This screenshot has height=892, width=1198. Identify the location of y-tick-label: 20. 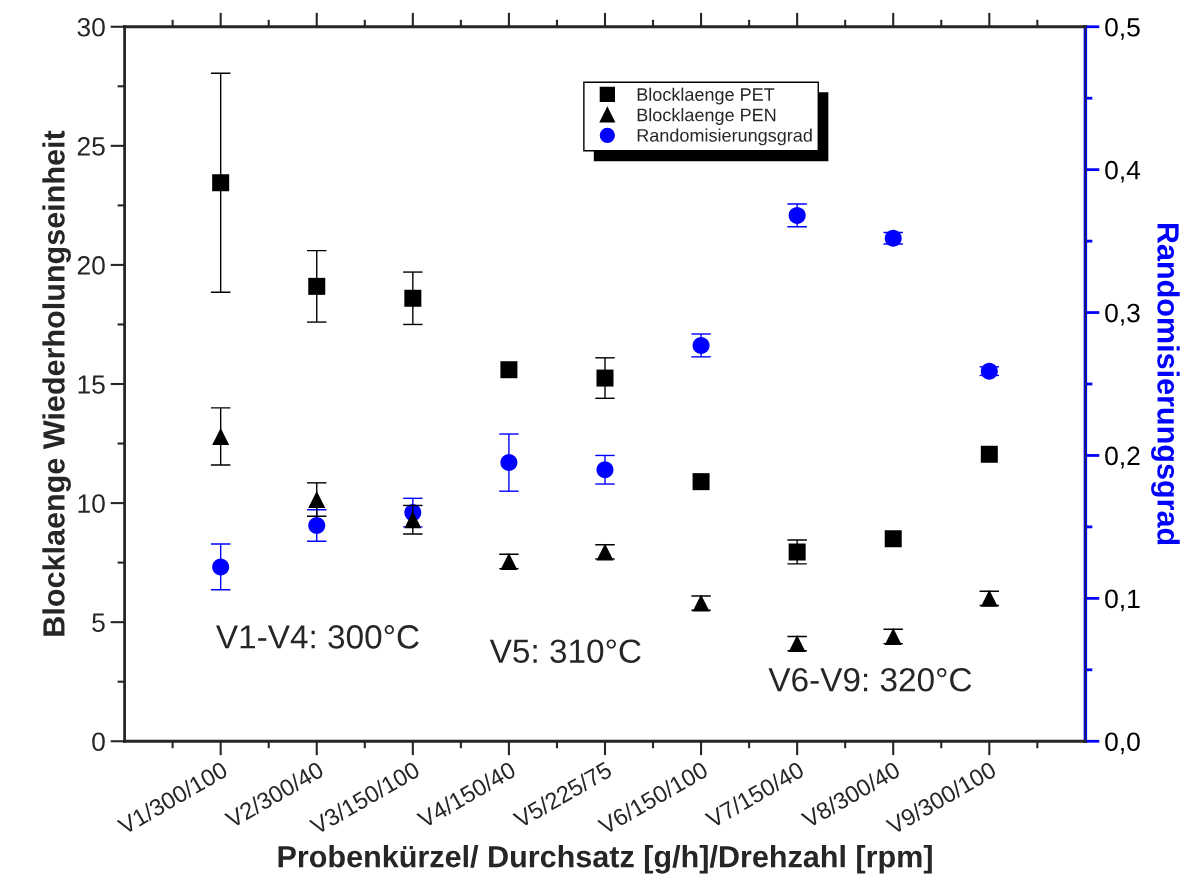
(91, 265).